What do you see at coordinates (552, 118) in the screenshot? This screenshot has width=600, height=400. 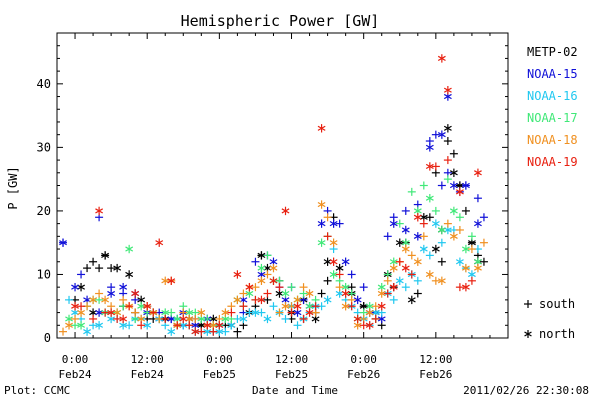 I see `legend-entry: NOAA-17` at bounding box center [552, 118].